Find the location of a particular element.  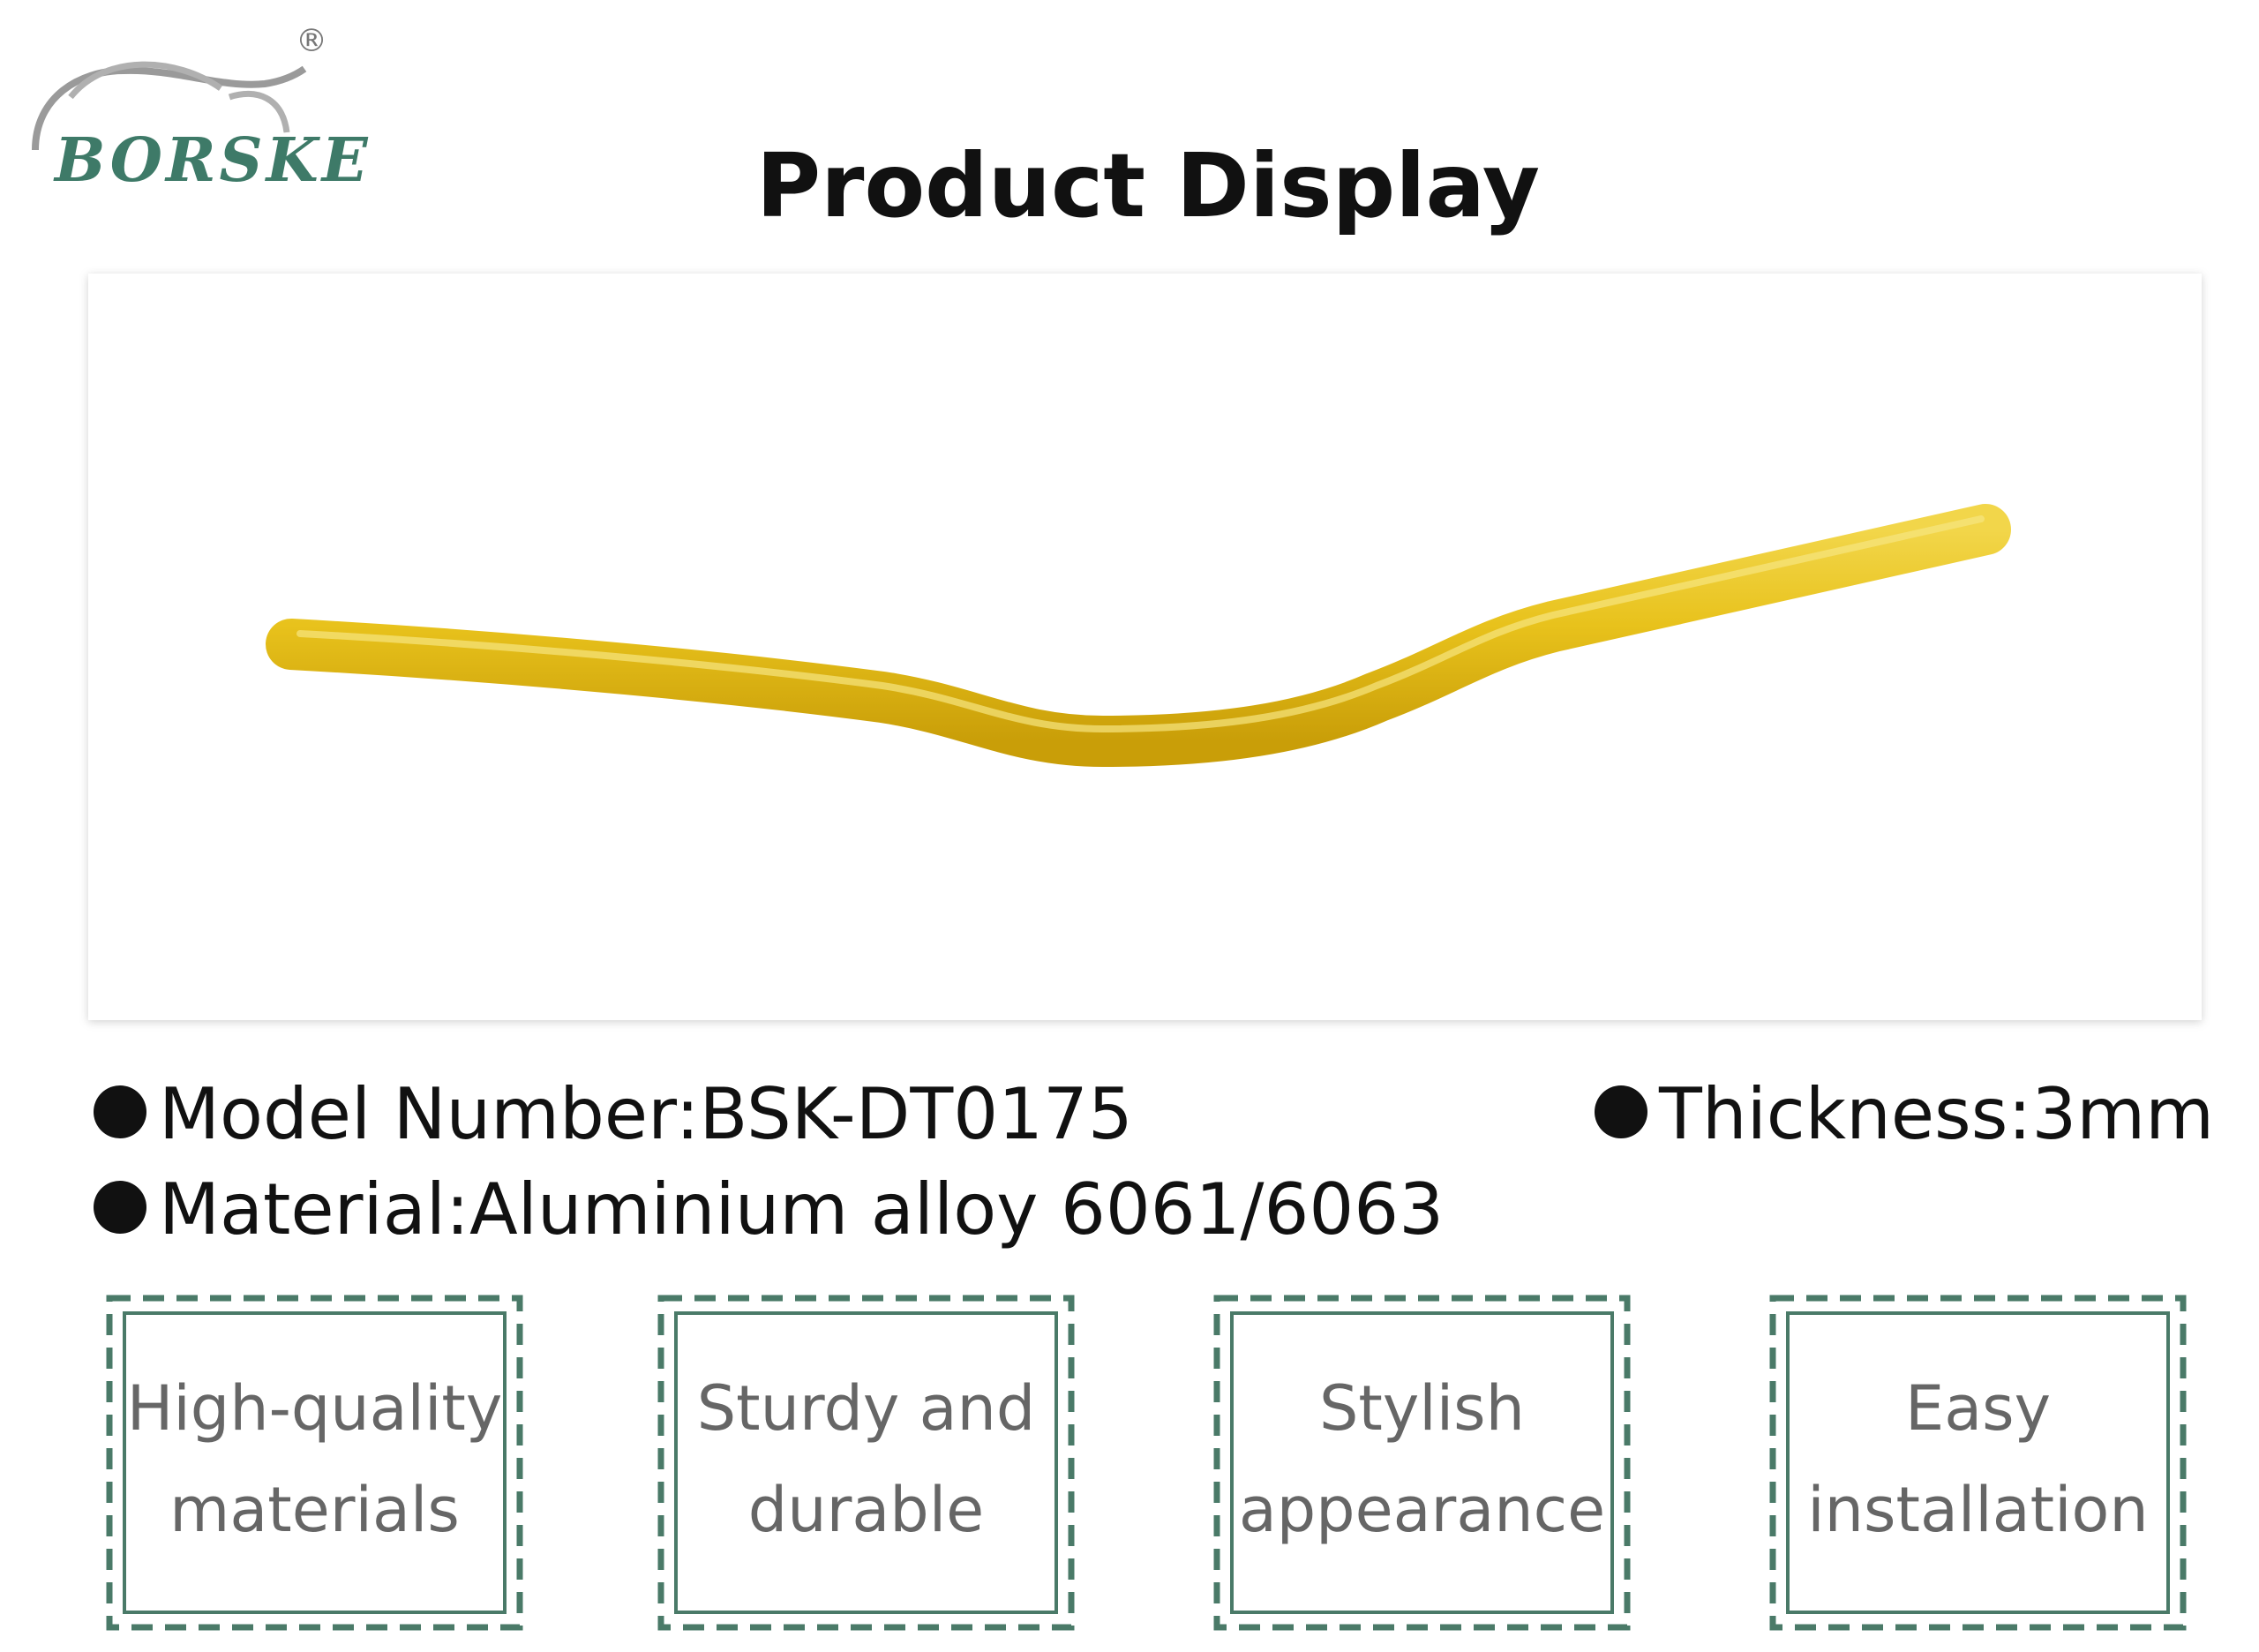

handlebar is located at coordinates (1138, 636).